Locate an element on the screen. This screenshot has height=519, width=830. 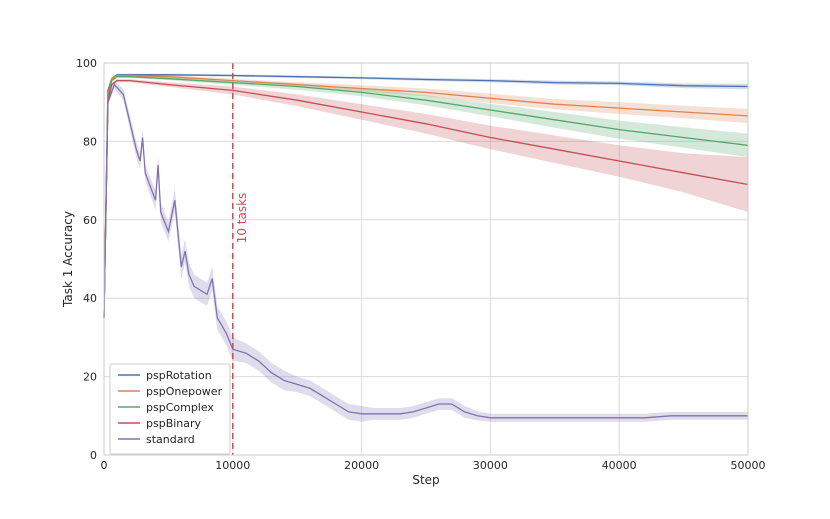
x-tick-label: 40000 is located at coordinates (619, 465).